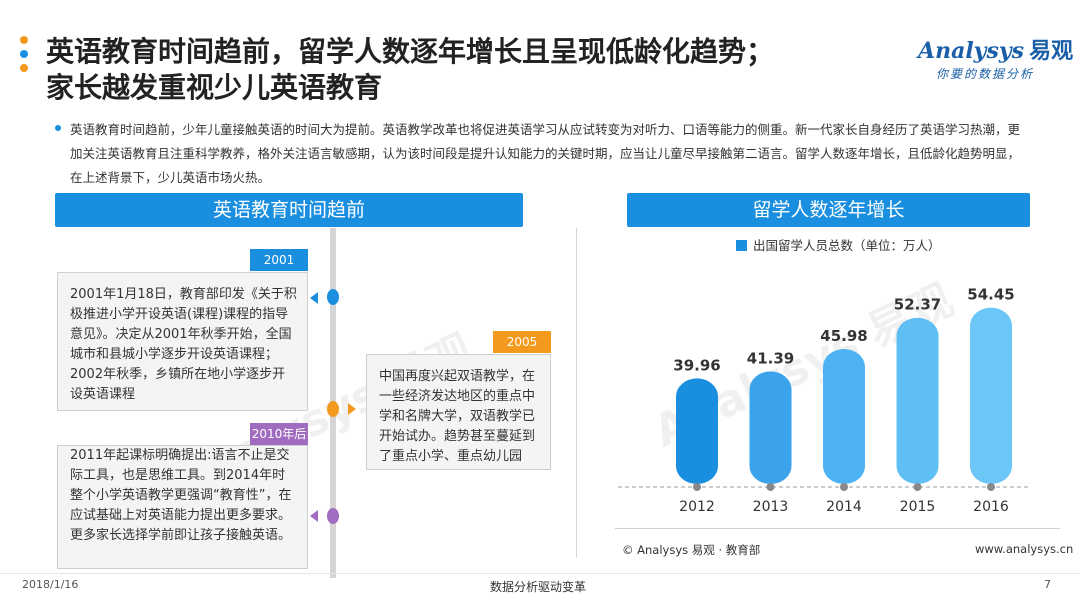 This screenshot has height=608, width=1080. What do you see at coordinates (843, 336) in the screenshot?
I see `data-label-2014: 45.98` at bounding box center [843, 336].